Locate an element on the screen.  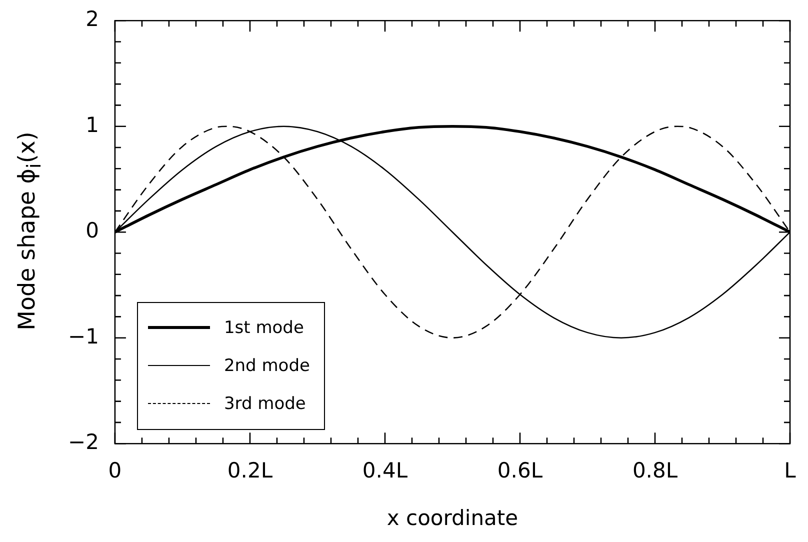
y-tick-label: 0 is located at coordinates (92, 230).